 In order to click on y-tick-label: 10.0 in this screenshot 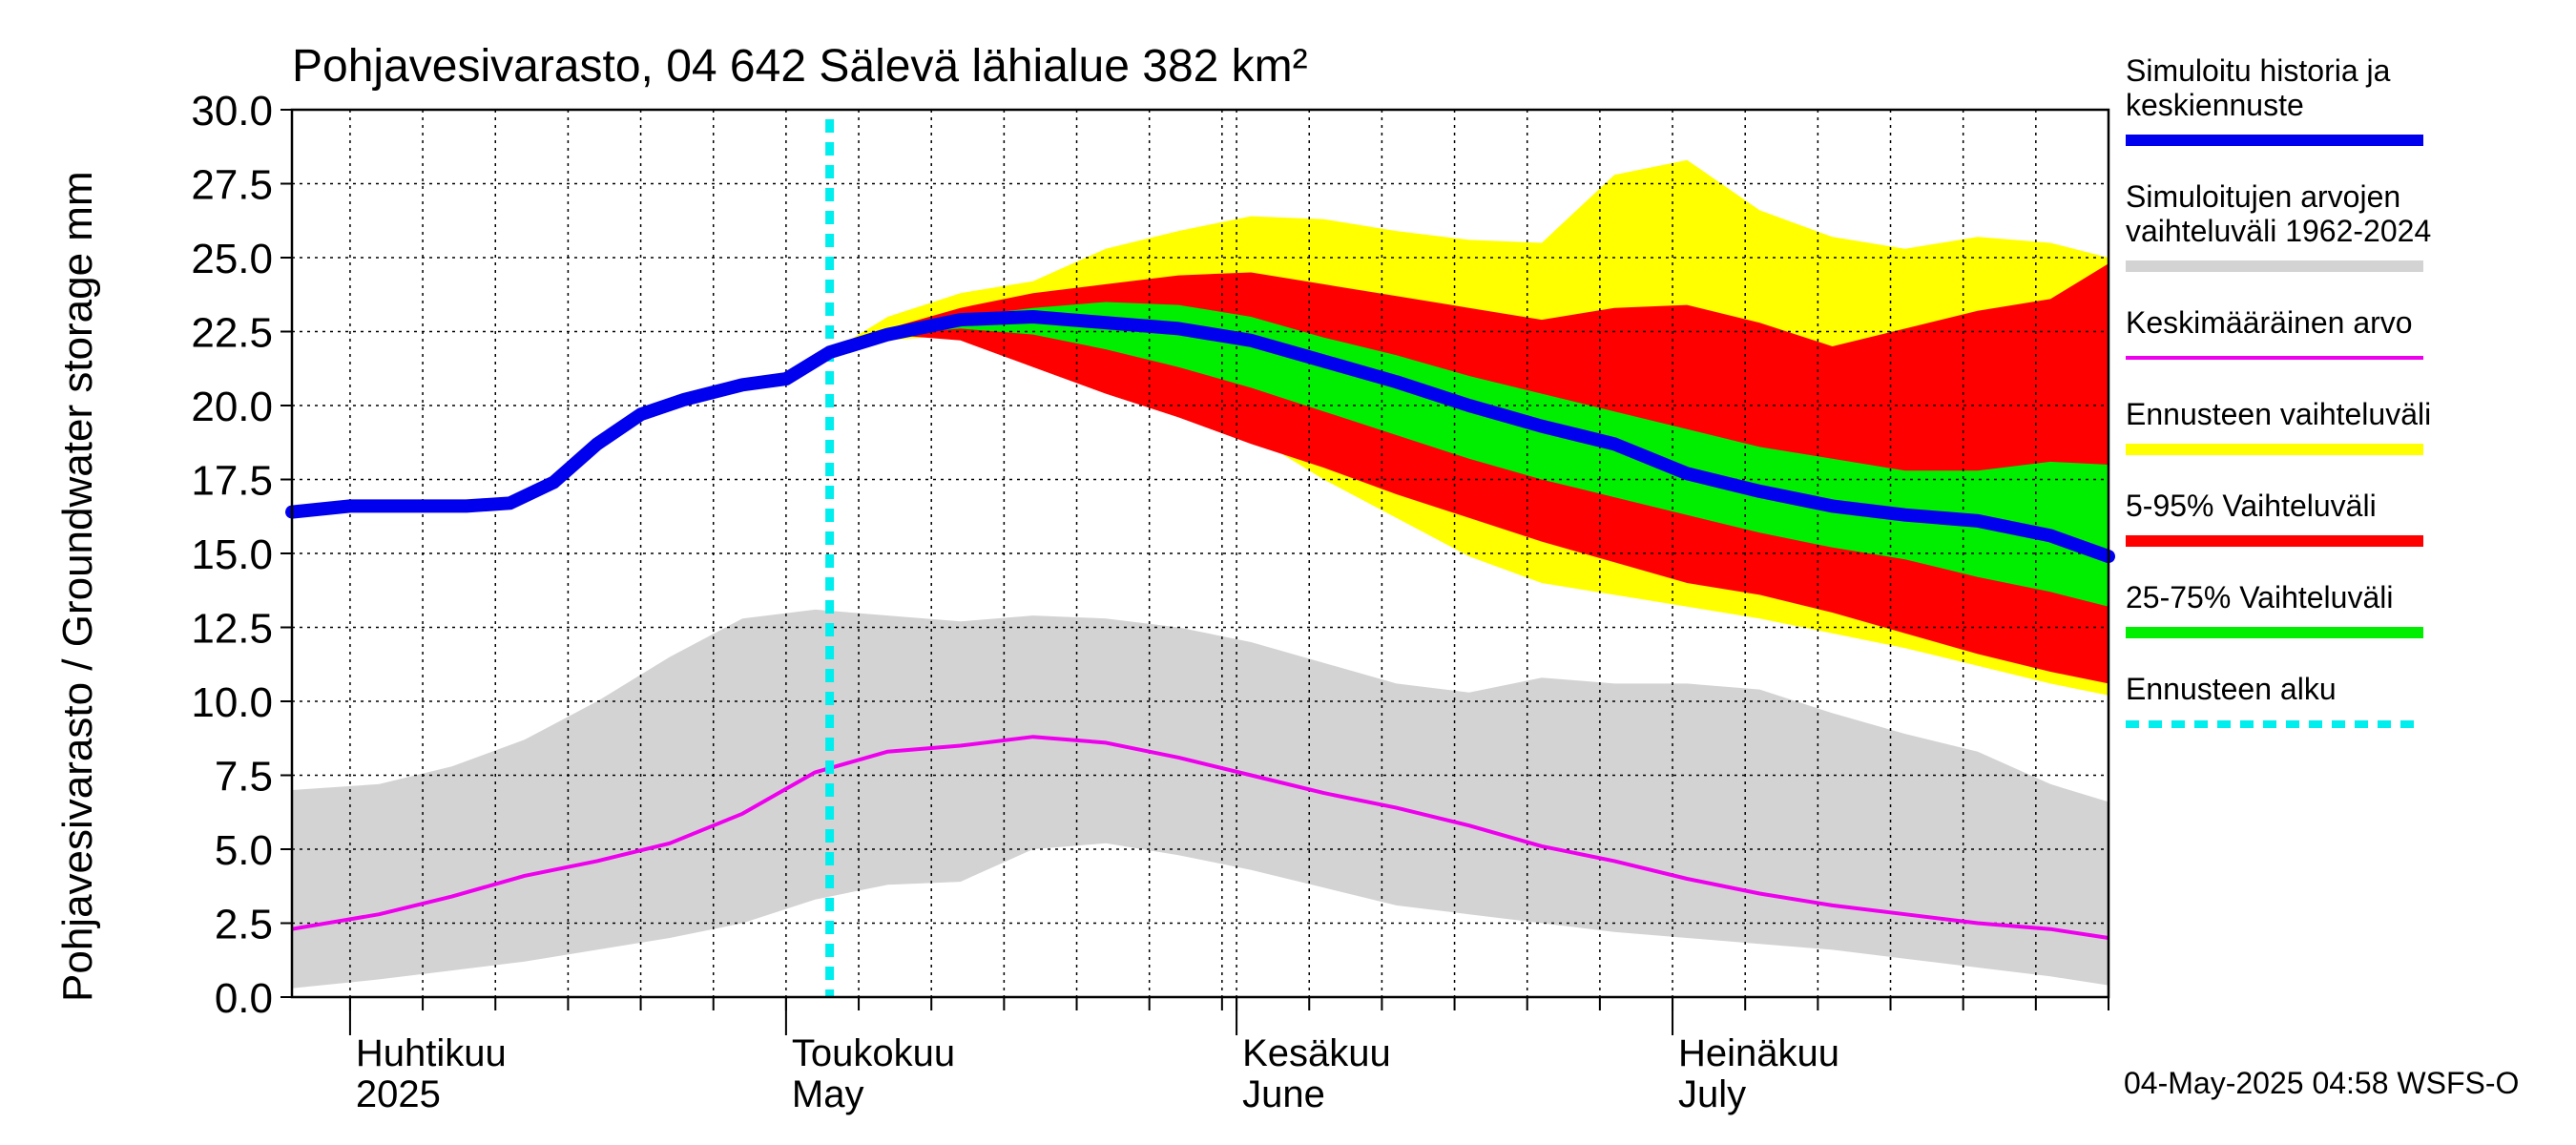, I will do `click(232, 702)`.